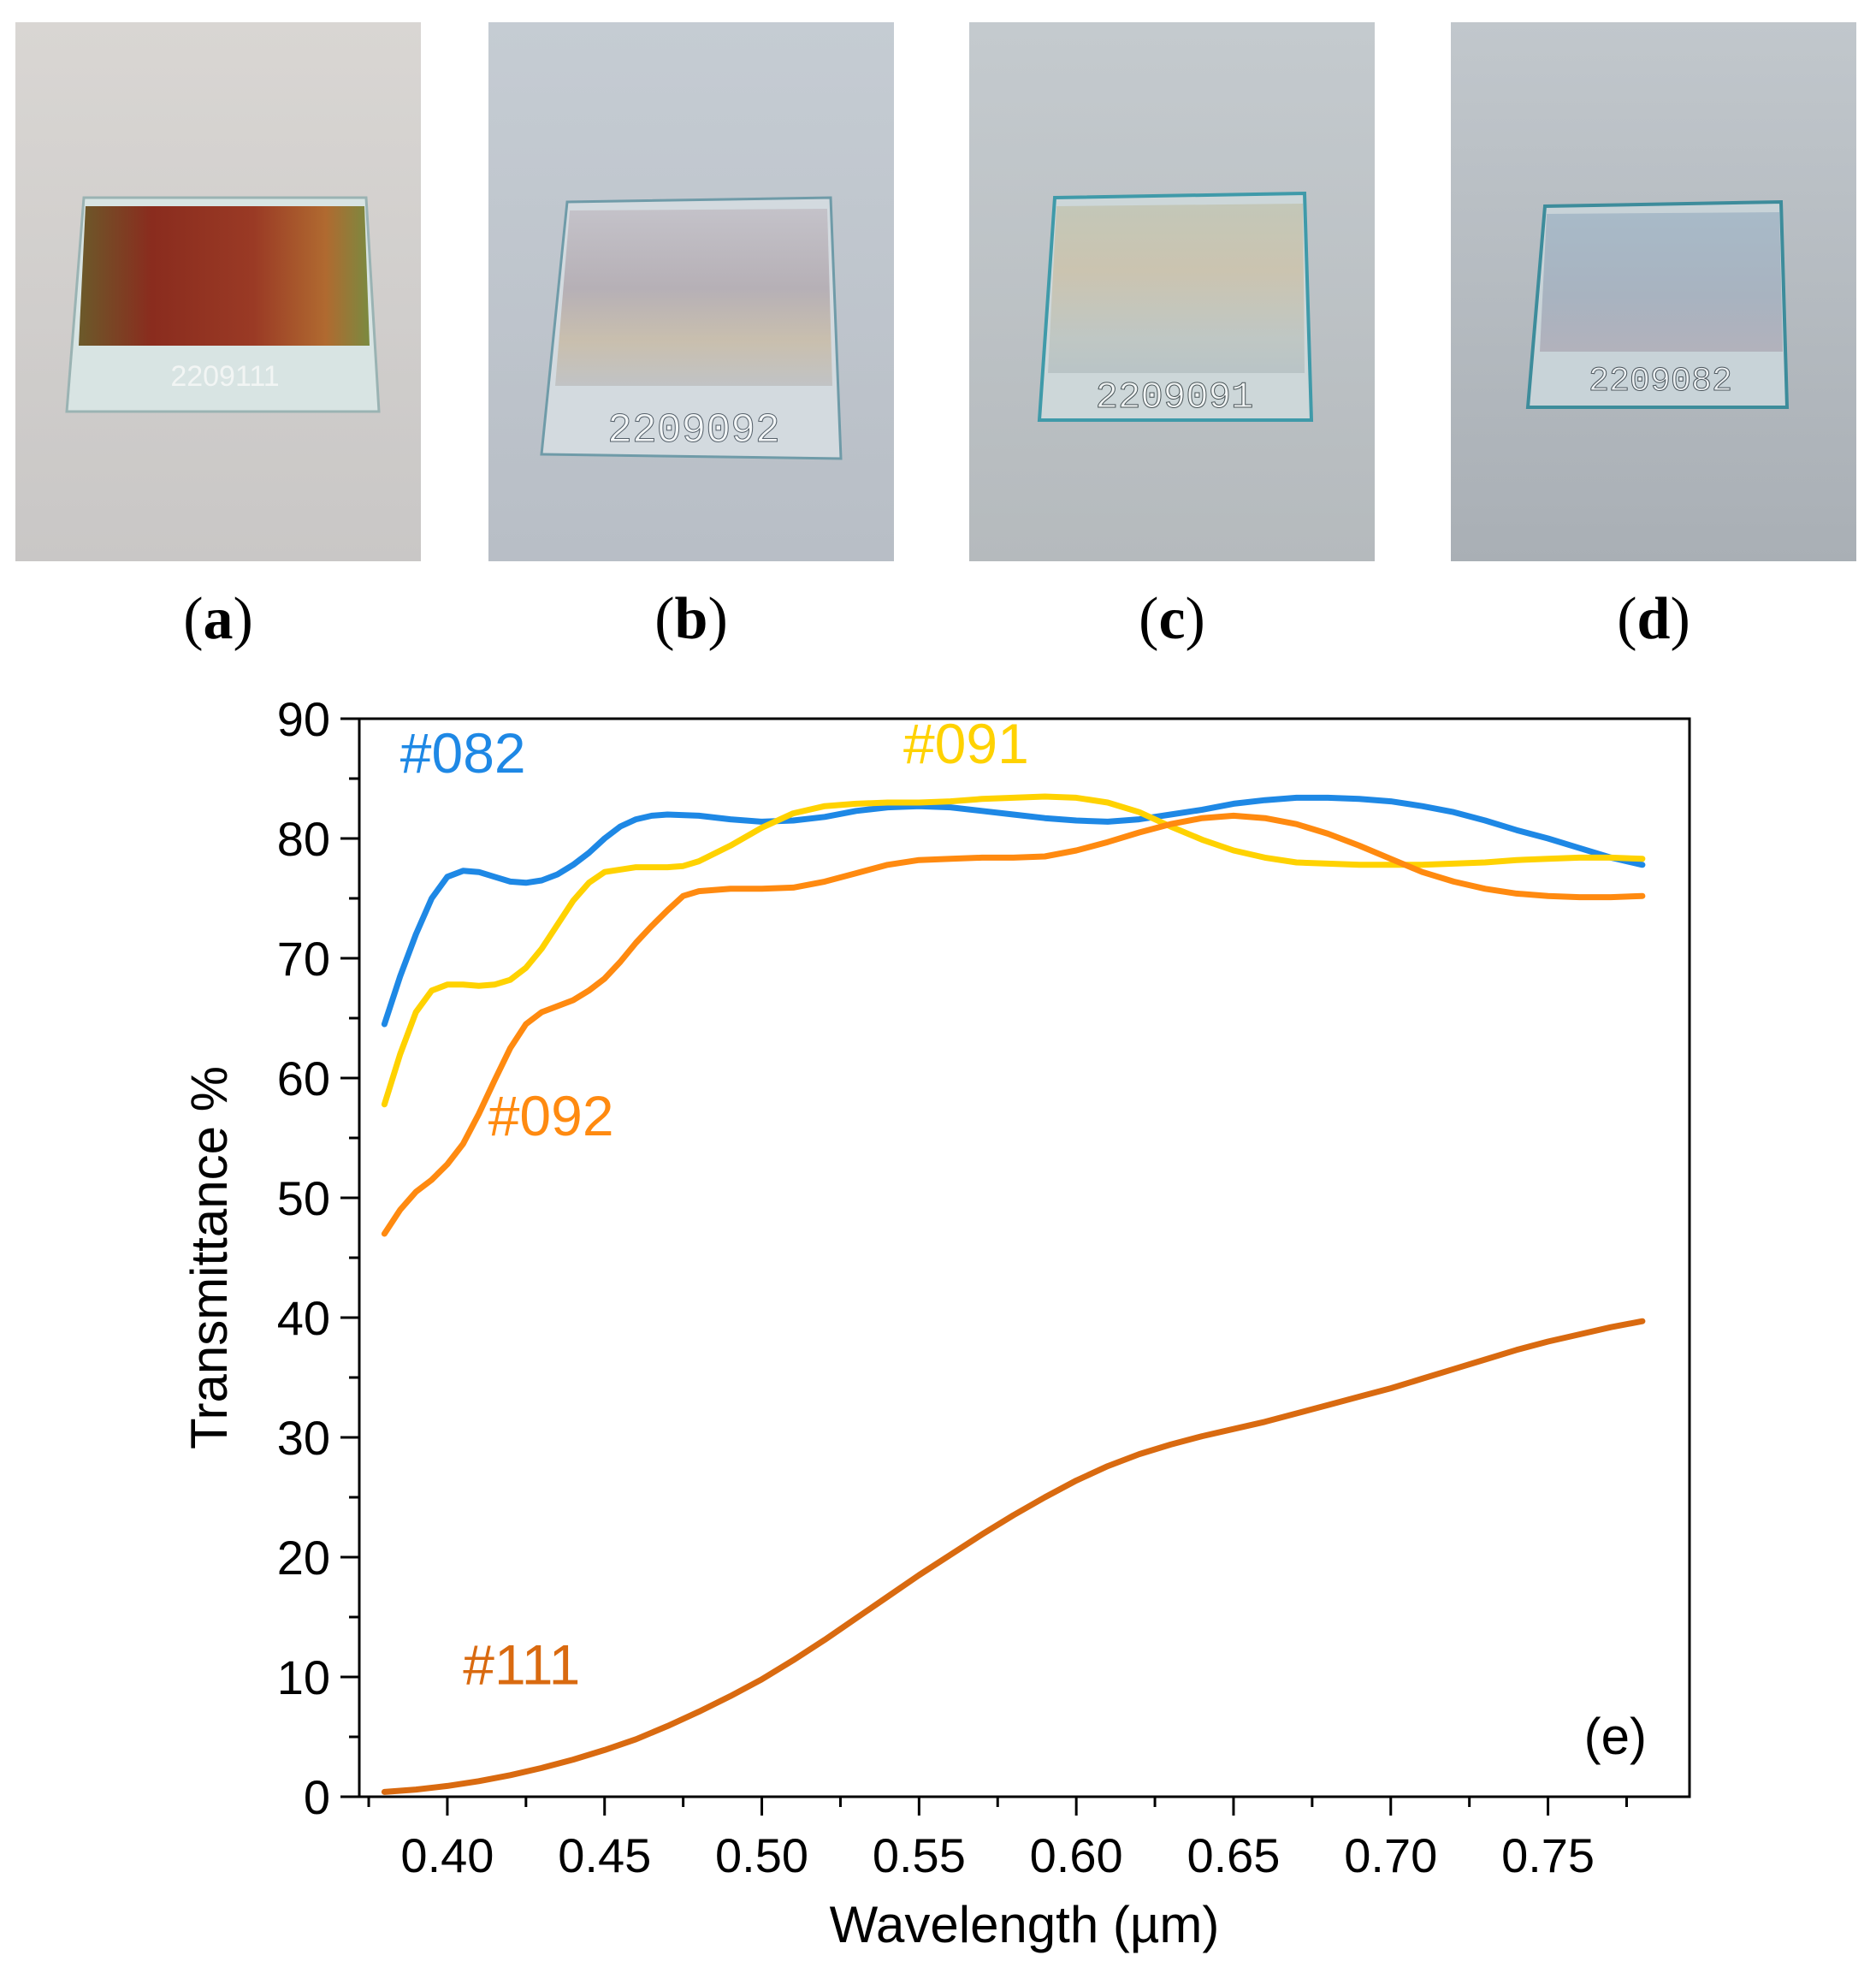 Image resolution: width=1876 pixels, height=1967 pixels. I want to click on photo-sample-d: 2209082, so click(1653, 292).